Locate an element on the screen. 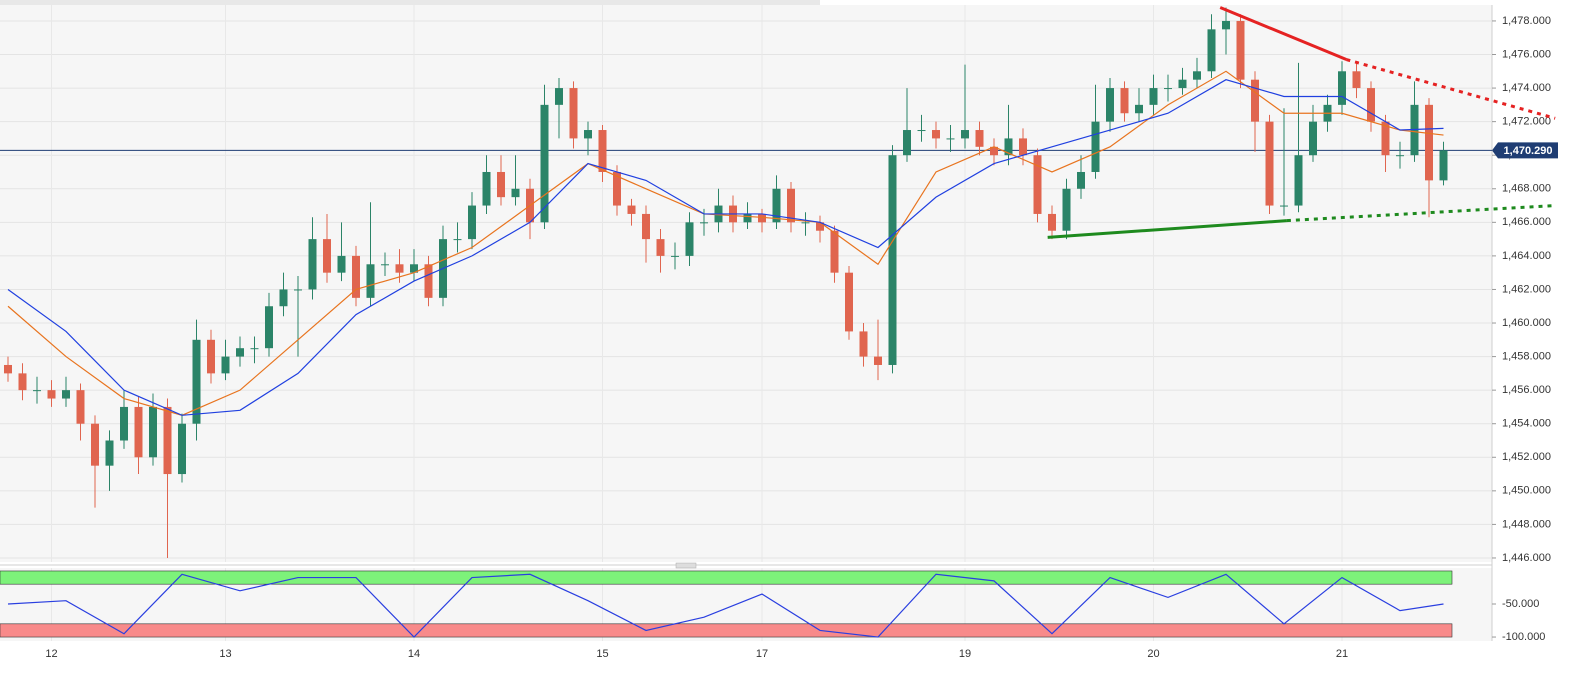  y-tick-label: 1,458.000 is located at coordinates (1526, 356).